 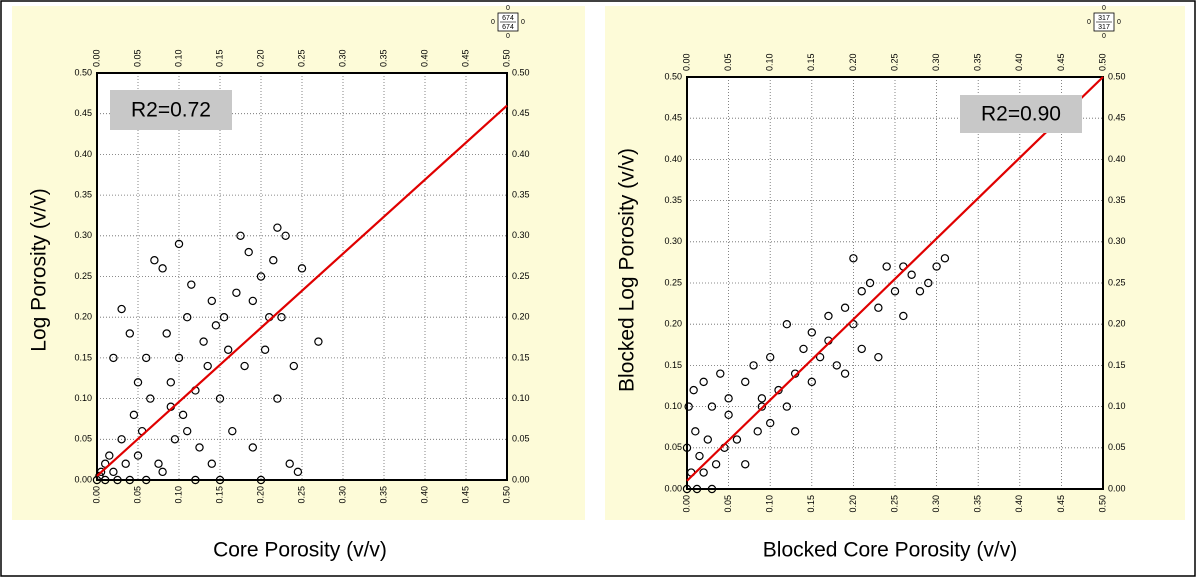 What do you see at coordinates (1019, 504) in the screenshot?
I see `x-tick-label: 0.40` at bounding box center [1019, 504].